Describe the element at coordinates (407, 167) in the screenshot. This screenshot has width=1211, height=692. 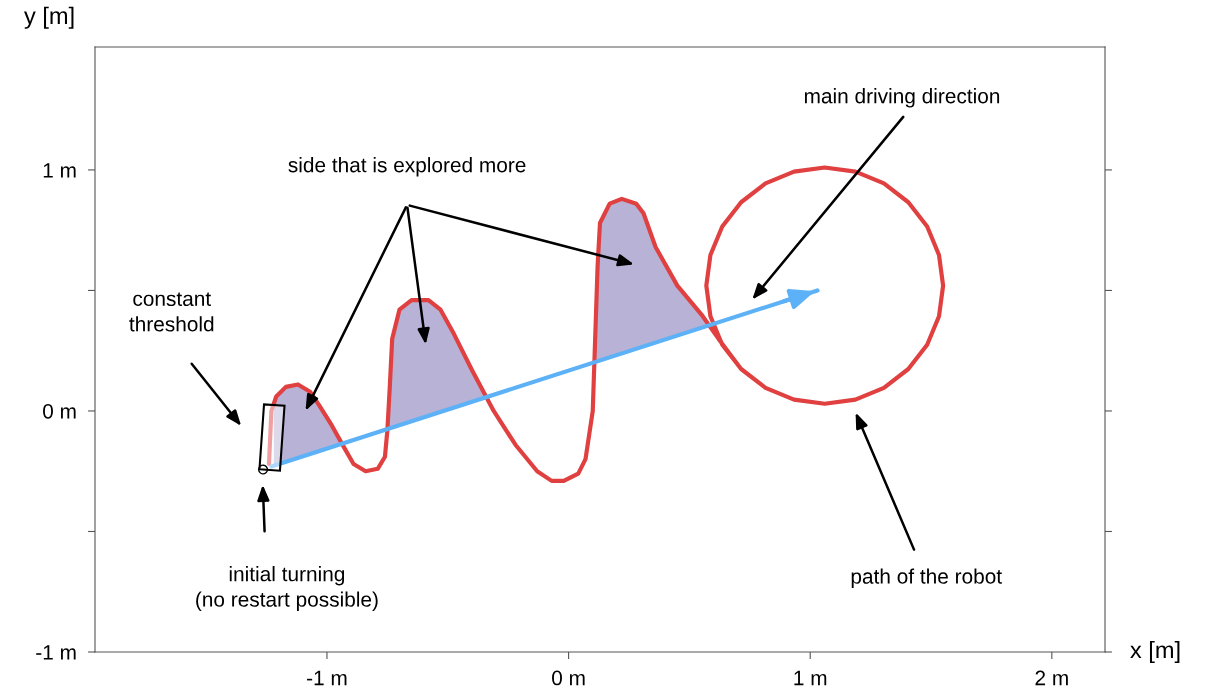
I see `annotation: side that is explored more` at that location.